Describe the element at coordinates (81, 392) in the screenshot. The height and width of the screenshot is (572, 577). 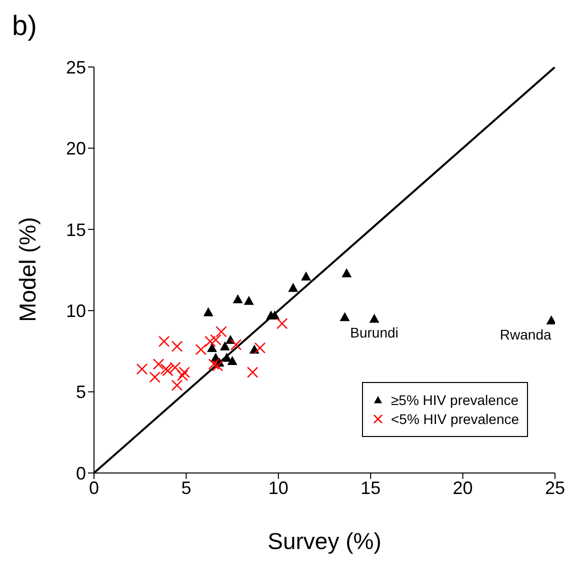
I see `y-tick-label: 5` at that location.